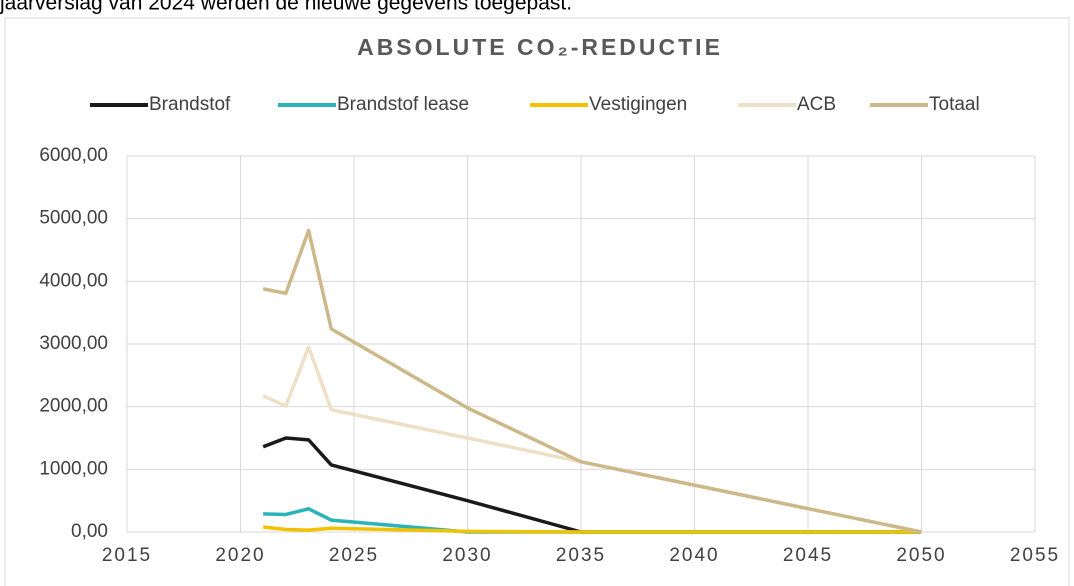 The image size is (1074, 586). Describe the element at coordinates (403, 104) in the screenshot. I see `legend-label: Brandstof lease` at that location.